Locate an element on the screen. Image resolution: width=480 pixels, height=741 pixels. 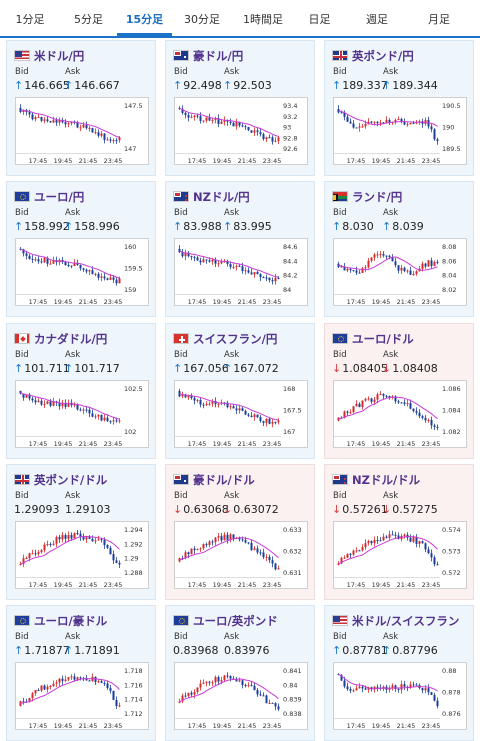
price-chart: 17:45 19:45 21:45 23:45 168 167.5 167 is located at coordinates (241, 414).